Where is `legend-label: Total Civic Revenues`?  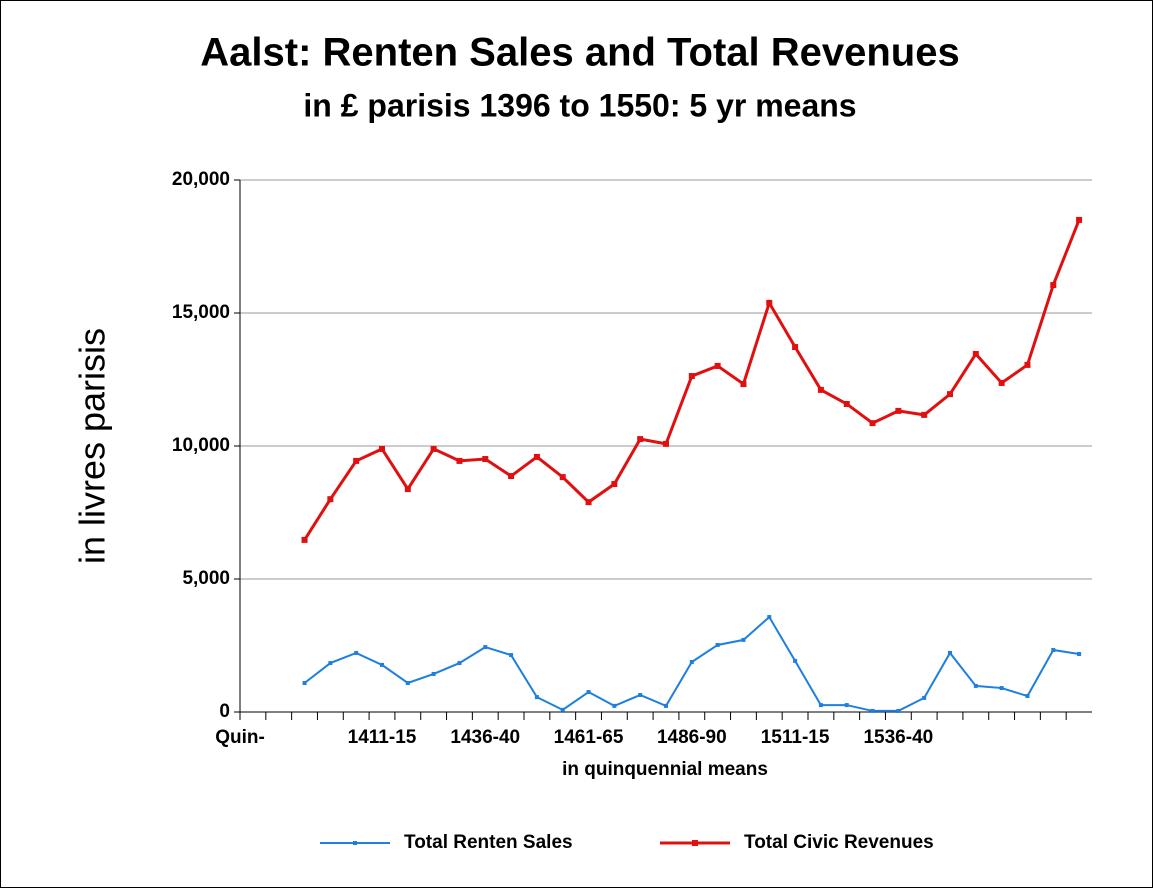 legend-label: Total Civic Revenues is located at coordinates (839, 842).